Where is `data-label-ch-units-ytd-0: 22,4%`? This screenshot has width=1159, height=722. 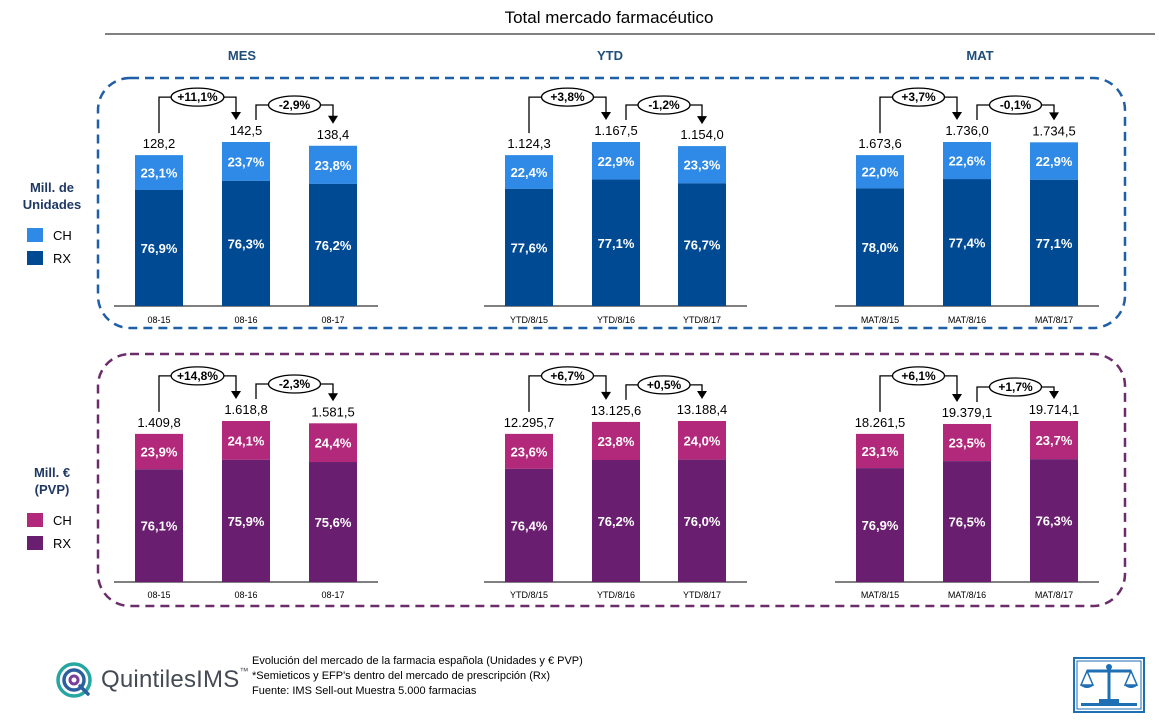 data-label-ch-units-ytd-0: 22,4% is located at coordinates (529, 172).